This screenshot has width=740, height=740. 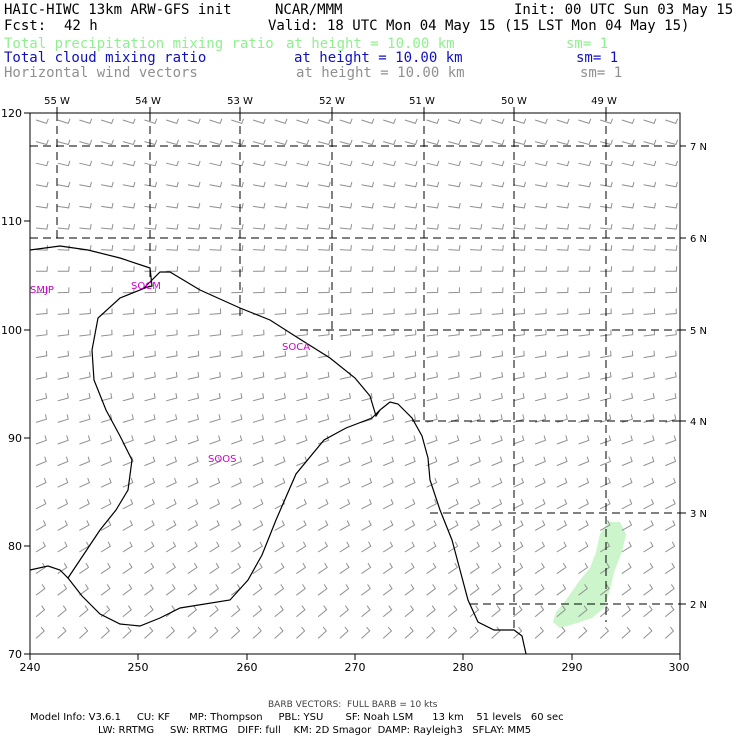 I want to click on fcst-value: 42 h, so click(x=81, y=26).